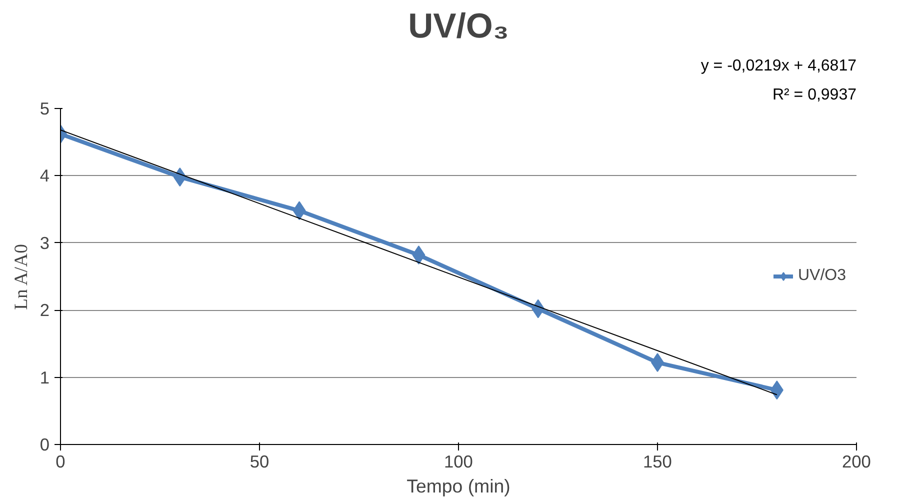 The width and height of the screenshot is (901, 499). What do you see at coordinates (45, 176) in the screenshot?
I see `y-tick-label: 4` at bounding box center [45, 176].